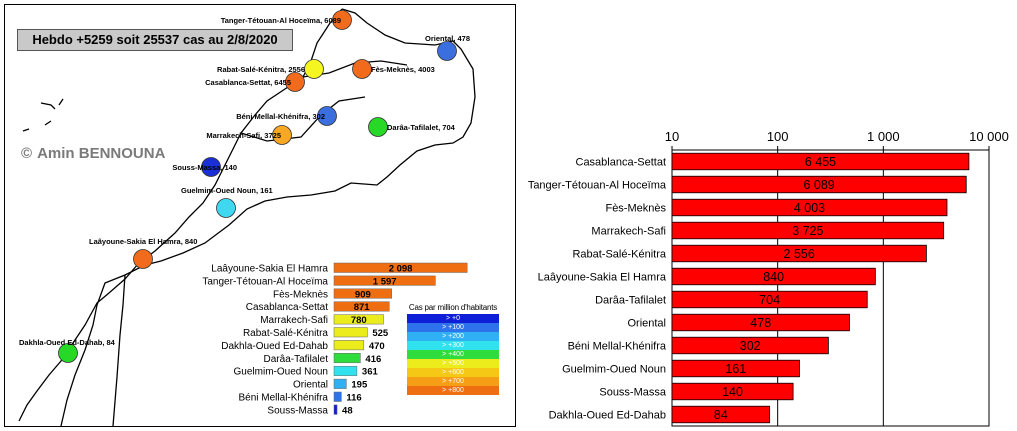 This screenshot has height=431, width=1017. What do you see at coordinates (597, 186) in the screenshot?
I see `category-label: Tanger-Tétouan-Al Hoceïma` at bounding box center [597, 186].